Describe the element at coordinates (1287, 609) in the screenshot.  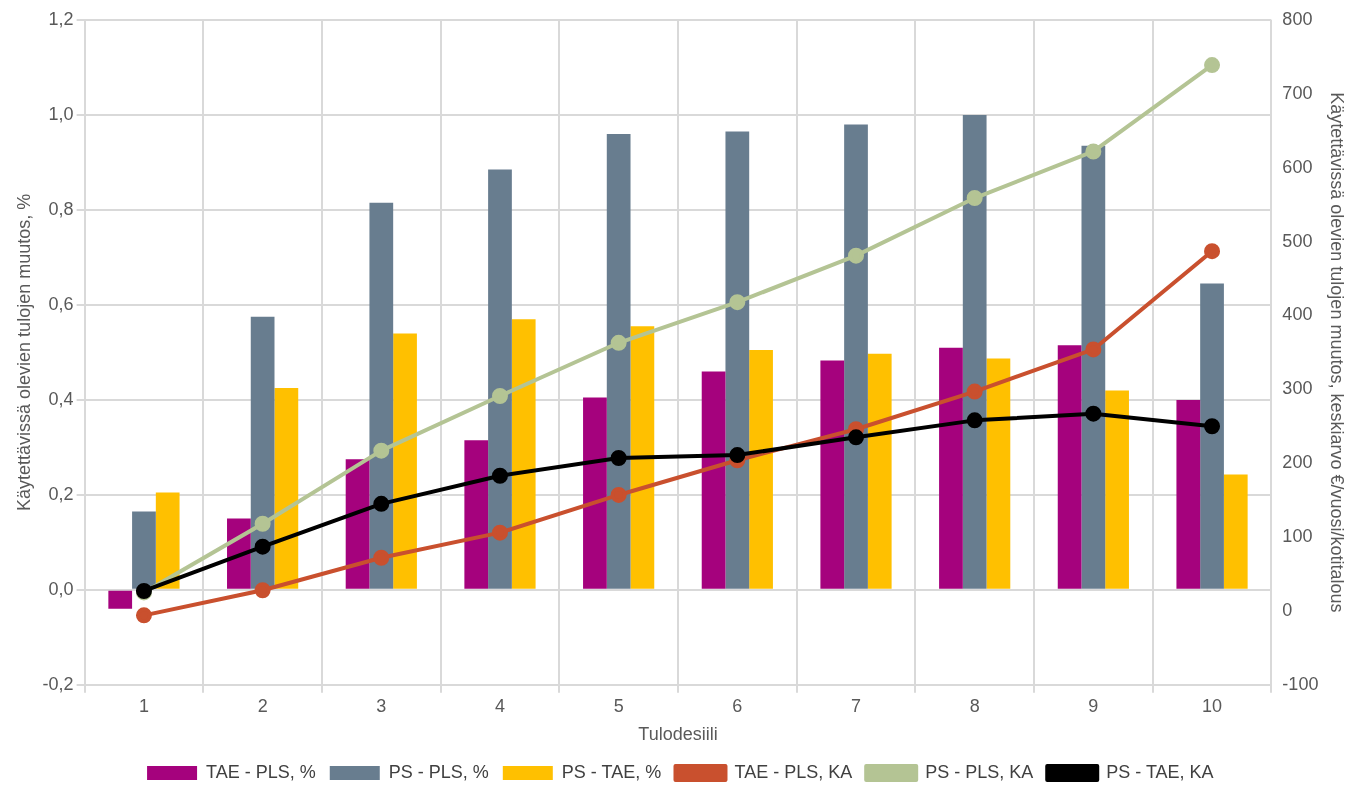
I see `y2-tick-label: 0` at that location.